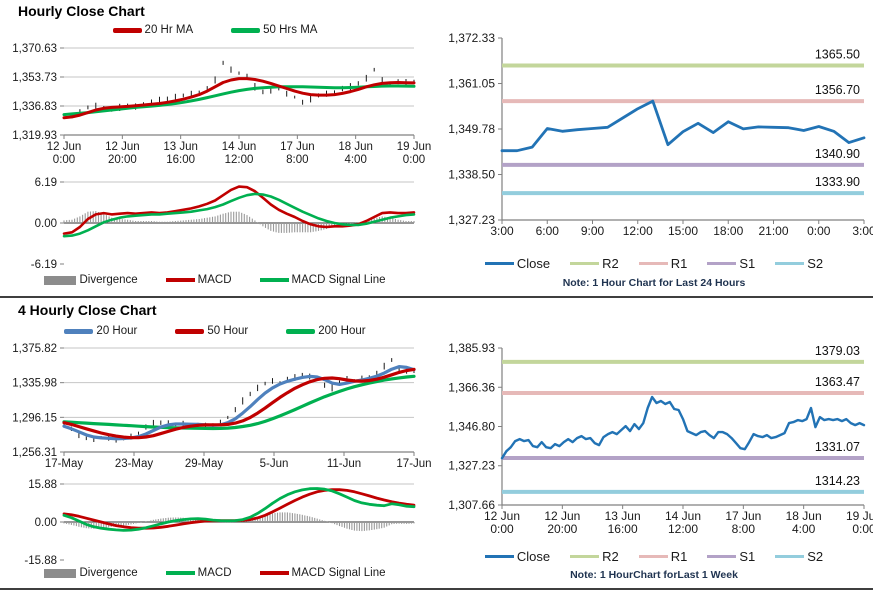 The width and height of the screenshot is (873, 601). What do you see at coordinates (548, 231) in the screenshot?
I see `svg-text: 6:00` at bounding box center [548, 231].